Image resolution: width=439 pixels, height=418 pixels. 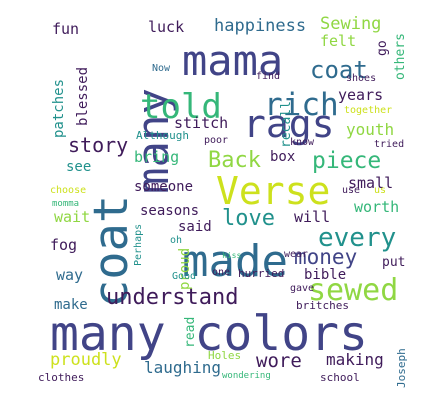 I want to click on word-bible: bible, so click(x=325, y=275).